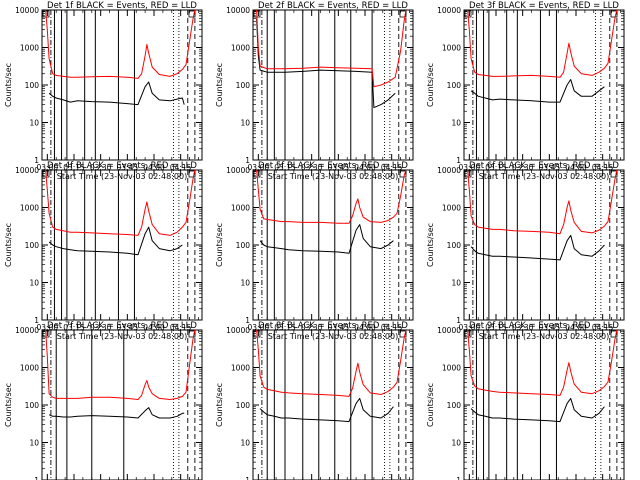 The image size is (640, 480). I want to click on panel-title: Det 4f BLACK = Events, RED = LLD, so click(122, 166).